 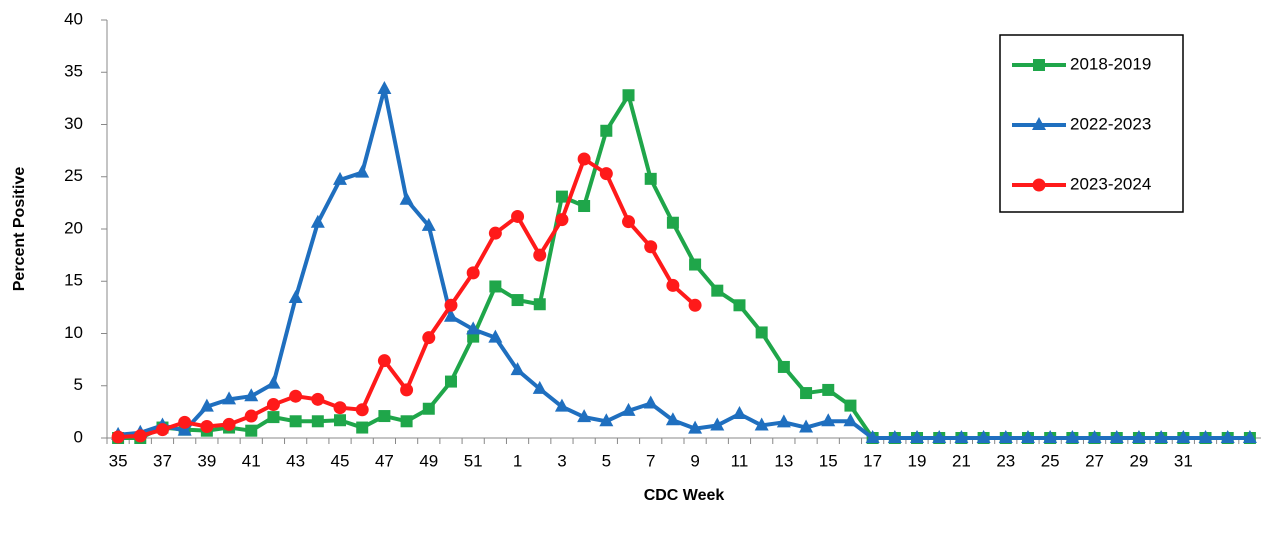 I want to click on x-tick-label: 43, so click(x=295, y=460).